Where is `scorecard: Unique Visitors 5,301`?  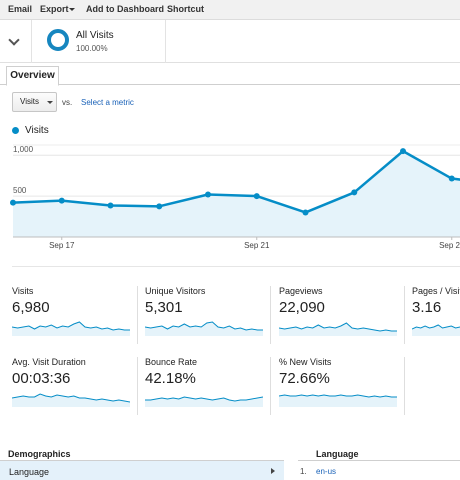 scorecard: Unique Visitors 5,301 is located at coordinates (208, 315).